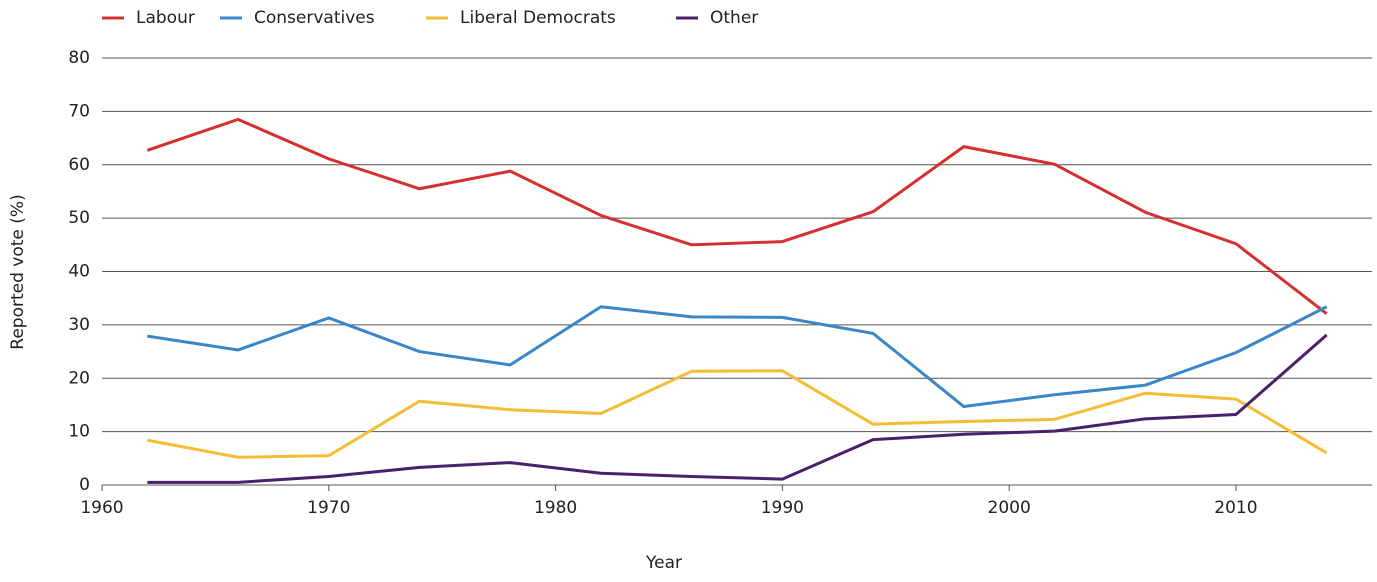 The height and width of the screenshot is (582, 1377). What do you see at coordinates (84, 485) in the screenshot?
I see `y-tick-label: 0` at bounding box center [84, 485].